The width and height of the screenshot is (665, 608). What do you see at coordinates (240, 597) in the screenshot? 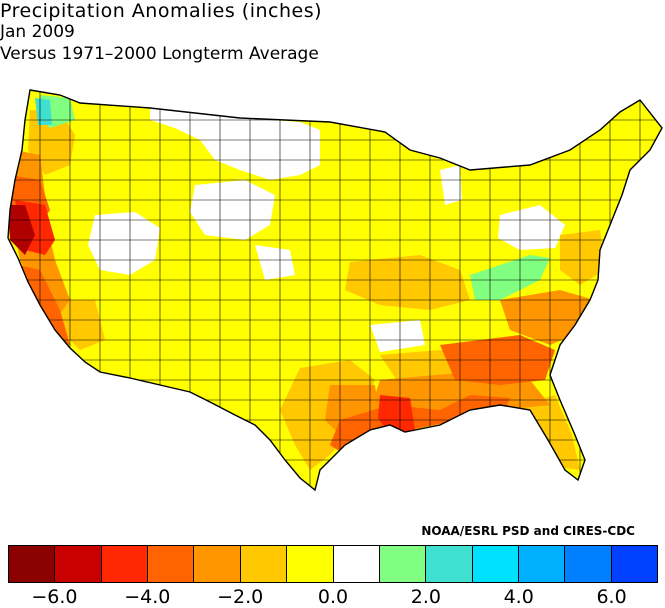
I see `legend-tick-label: −2.0` at bounding box center [240, 597].